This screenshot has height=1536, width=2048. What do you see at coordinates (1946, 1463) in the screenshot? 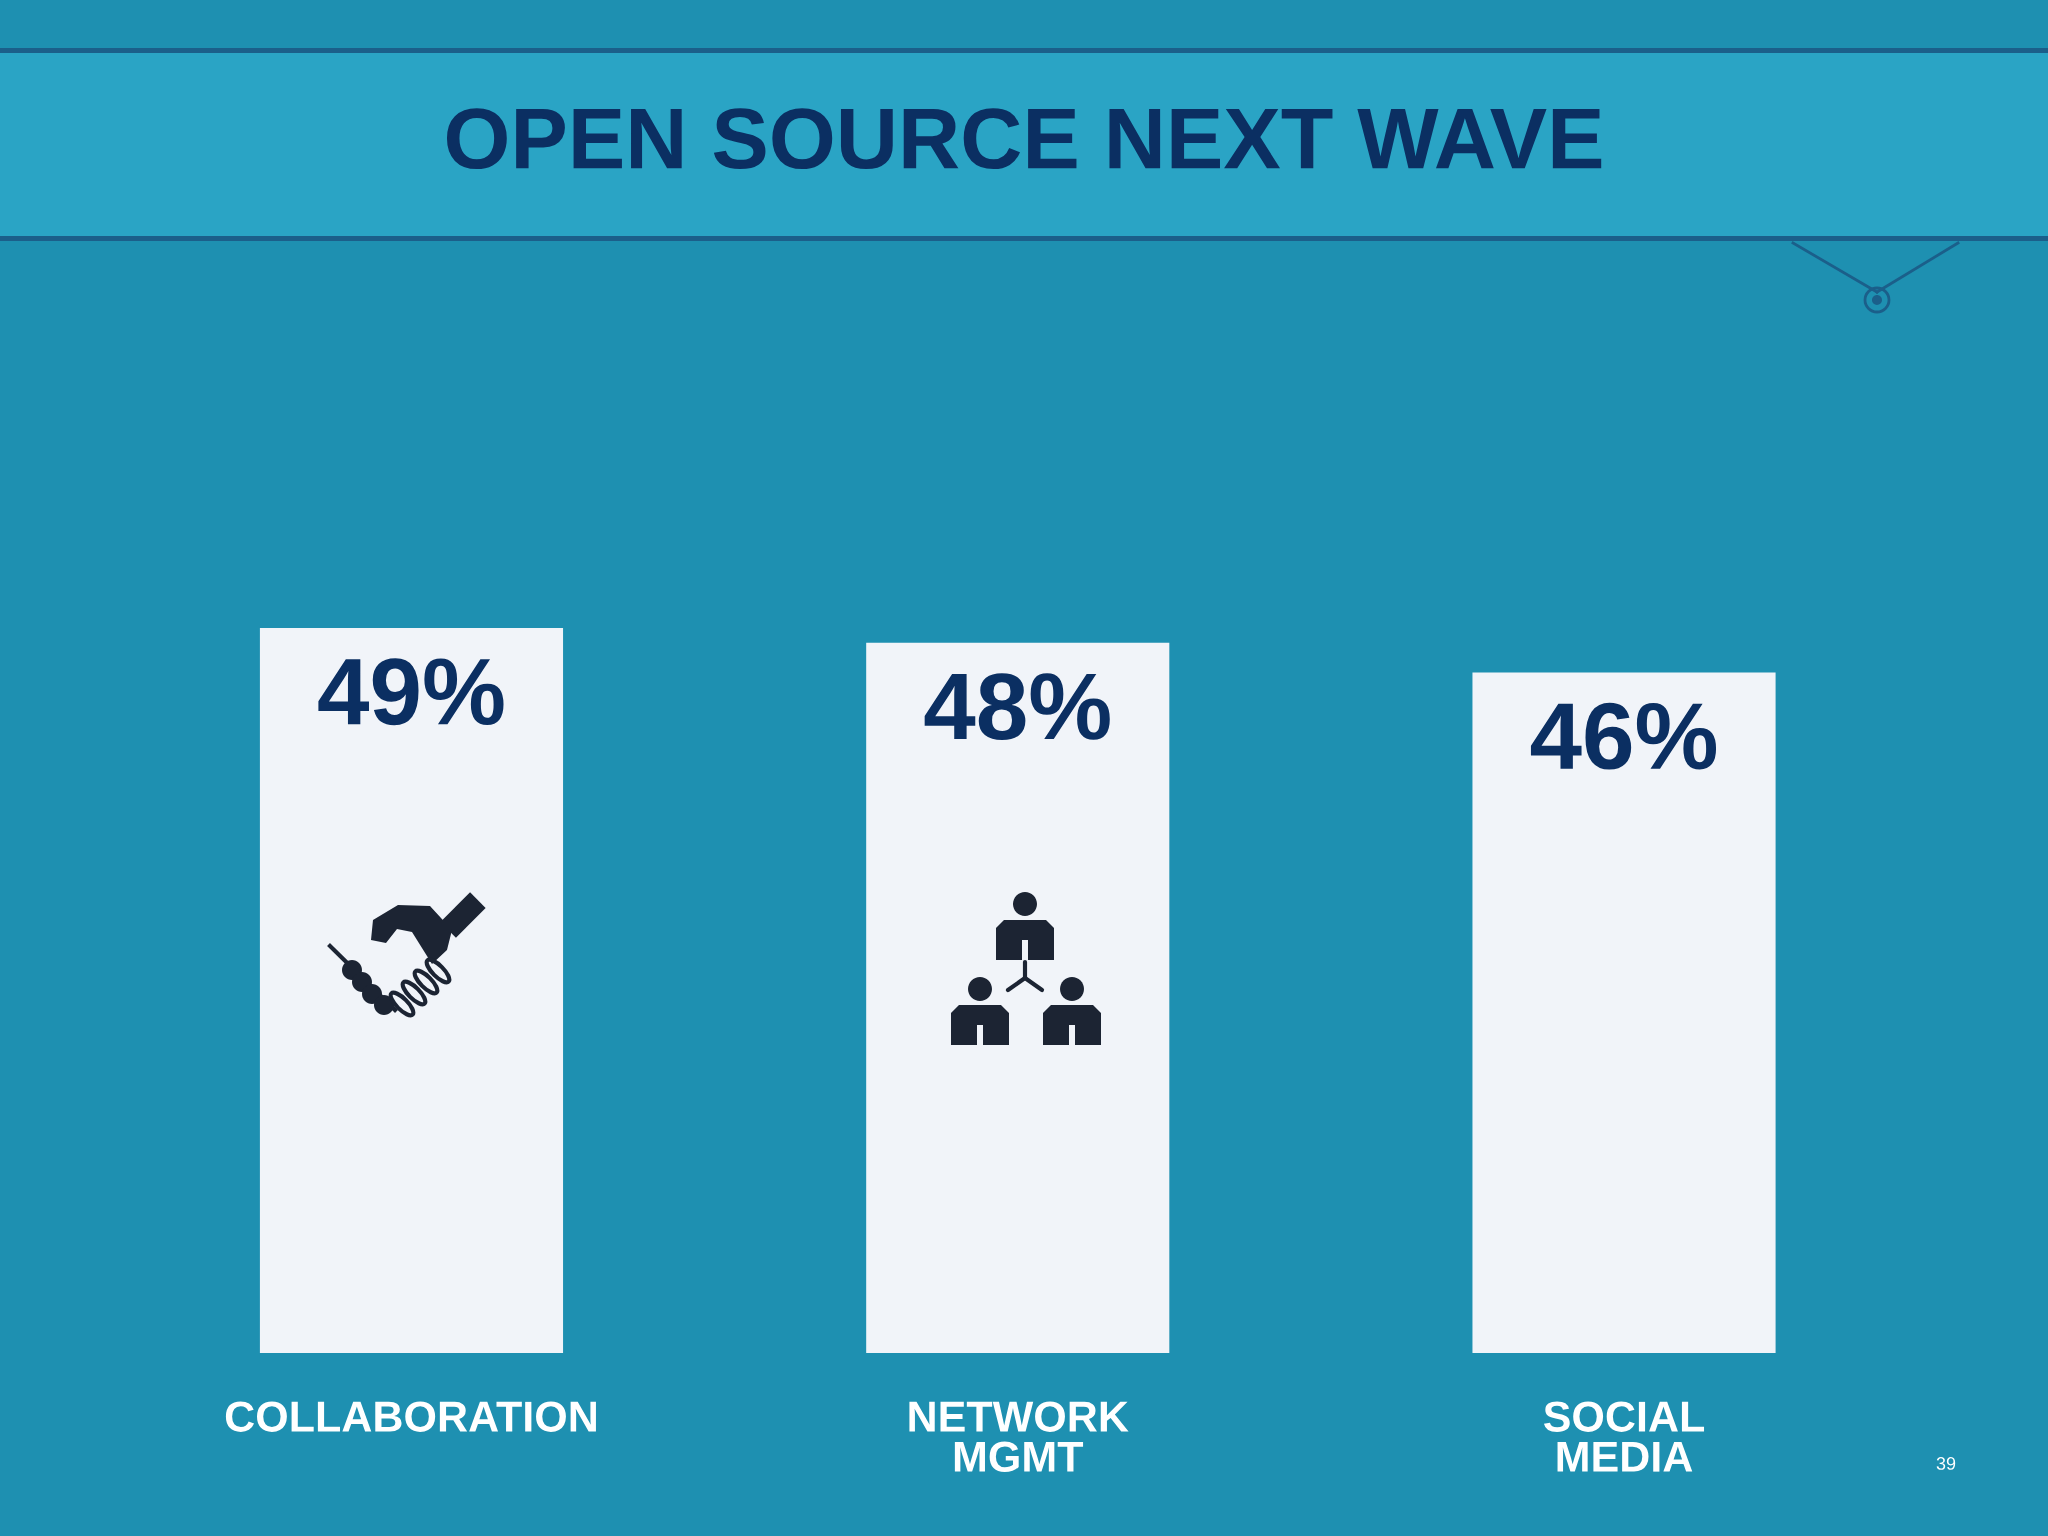
I see `text: 39` at bounding box center [1946, 1463].